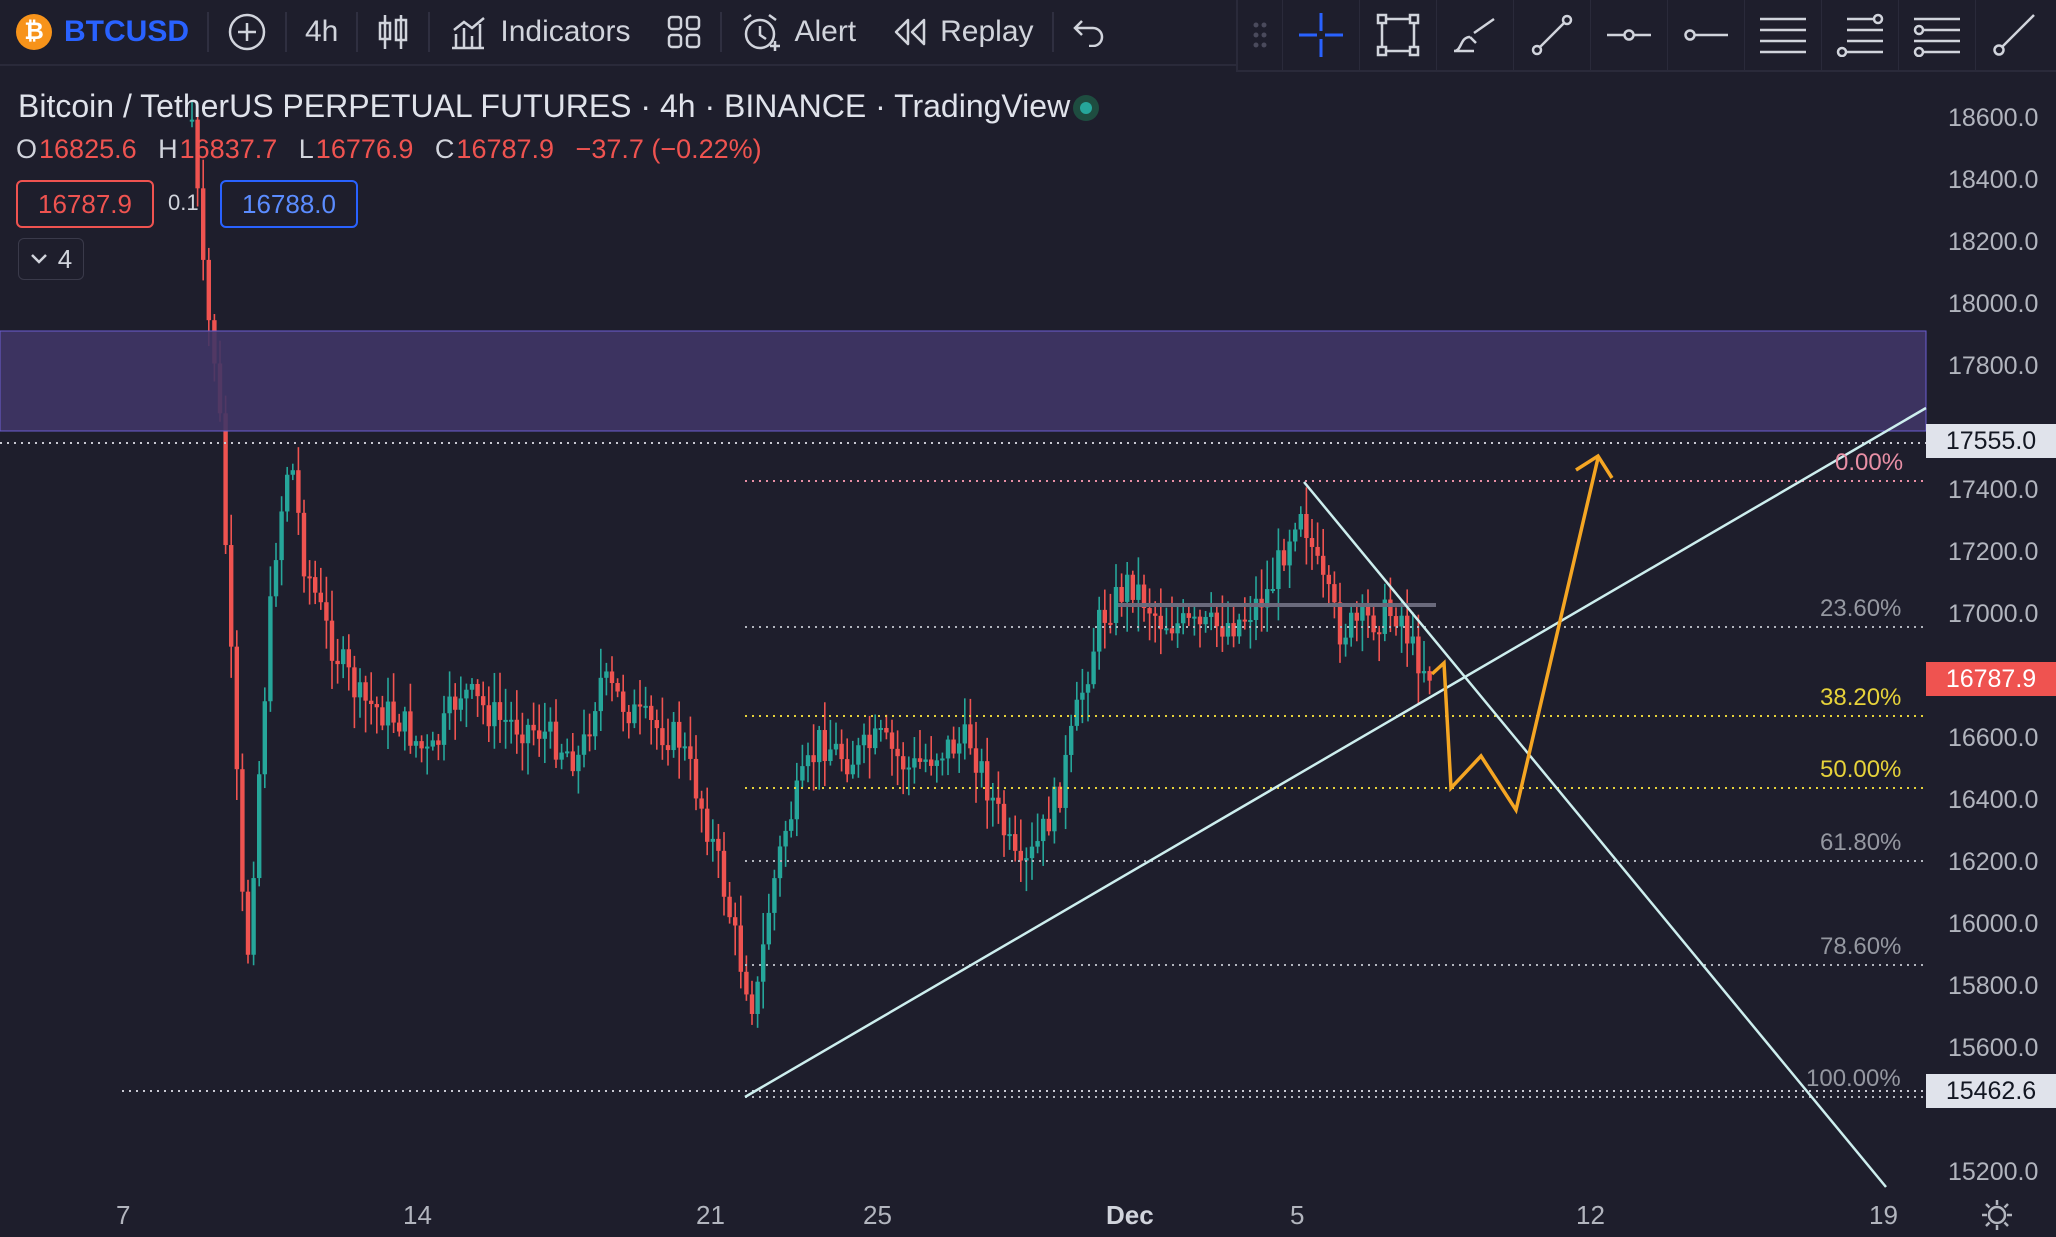 The image size is (2056, 1237). I want to click on ray-icon, so click(2014, 35).